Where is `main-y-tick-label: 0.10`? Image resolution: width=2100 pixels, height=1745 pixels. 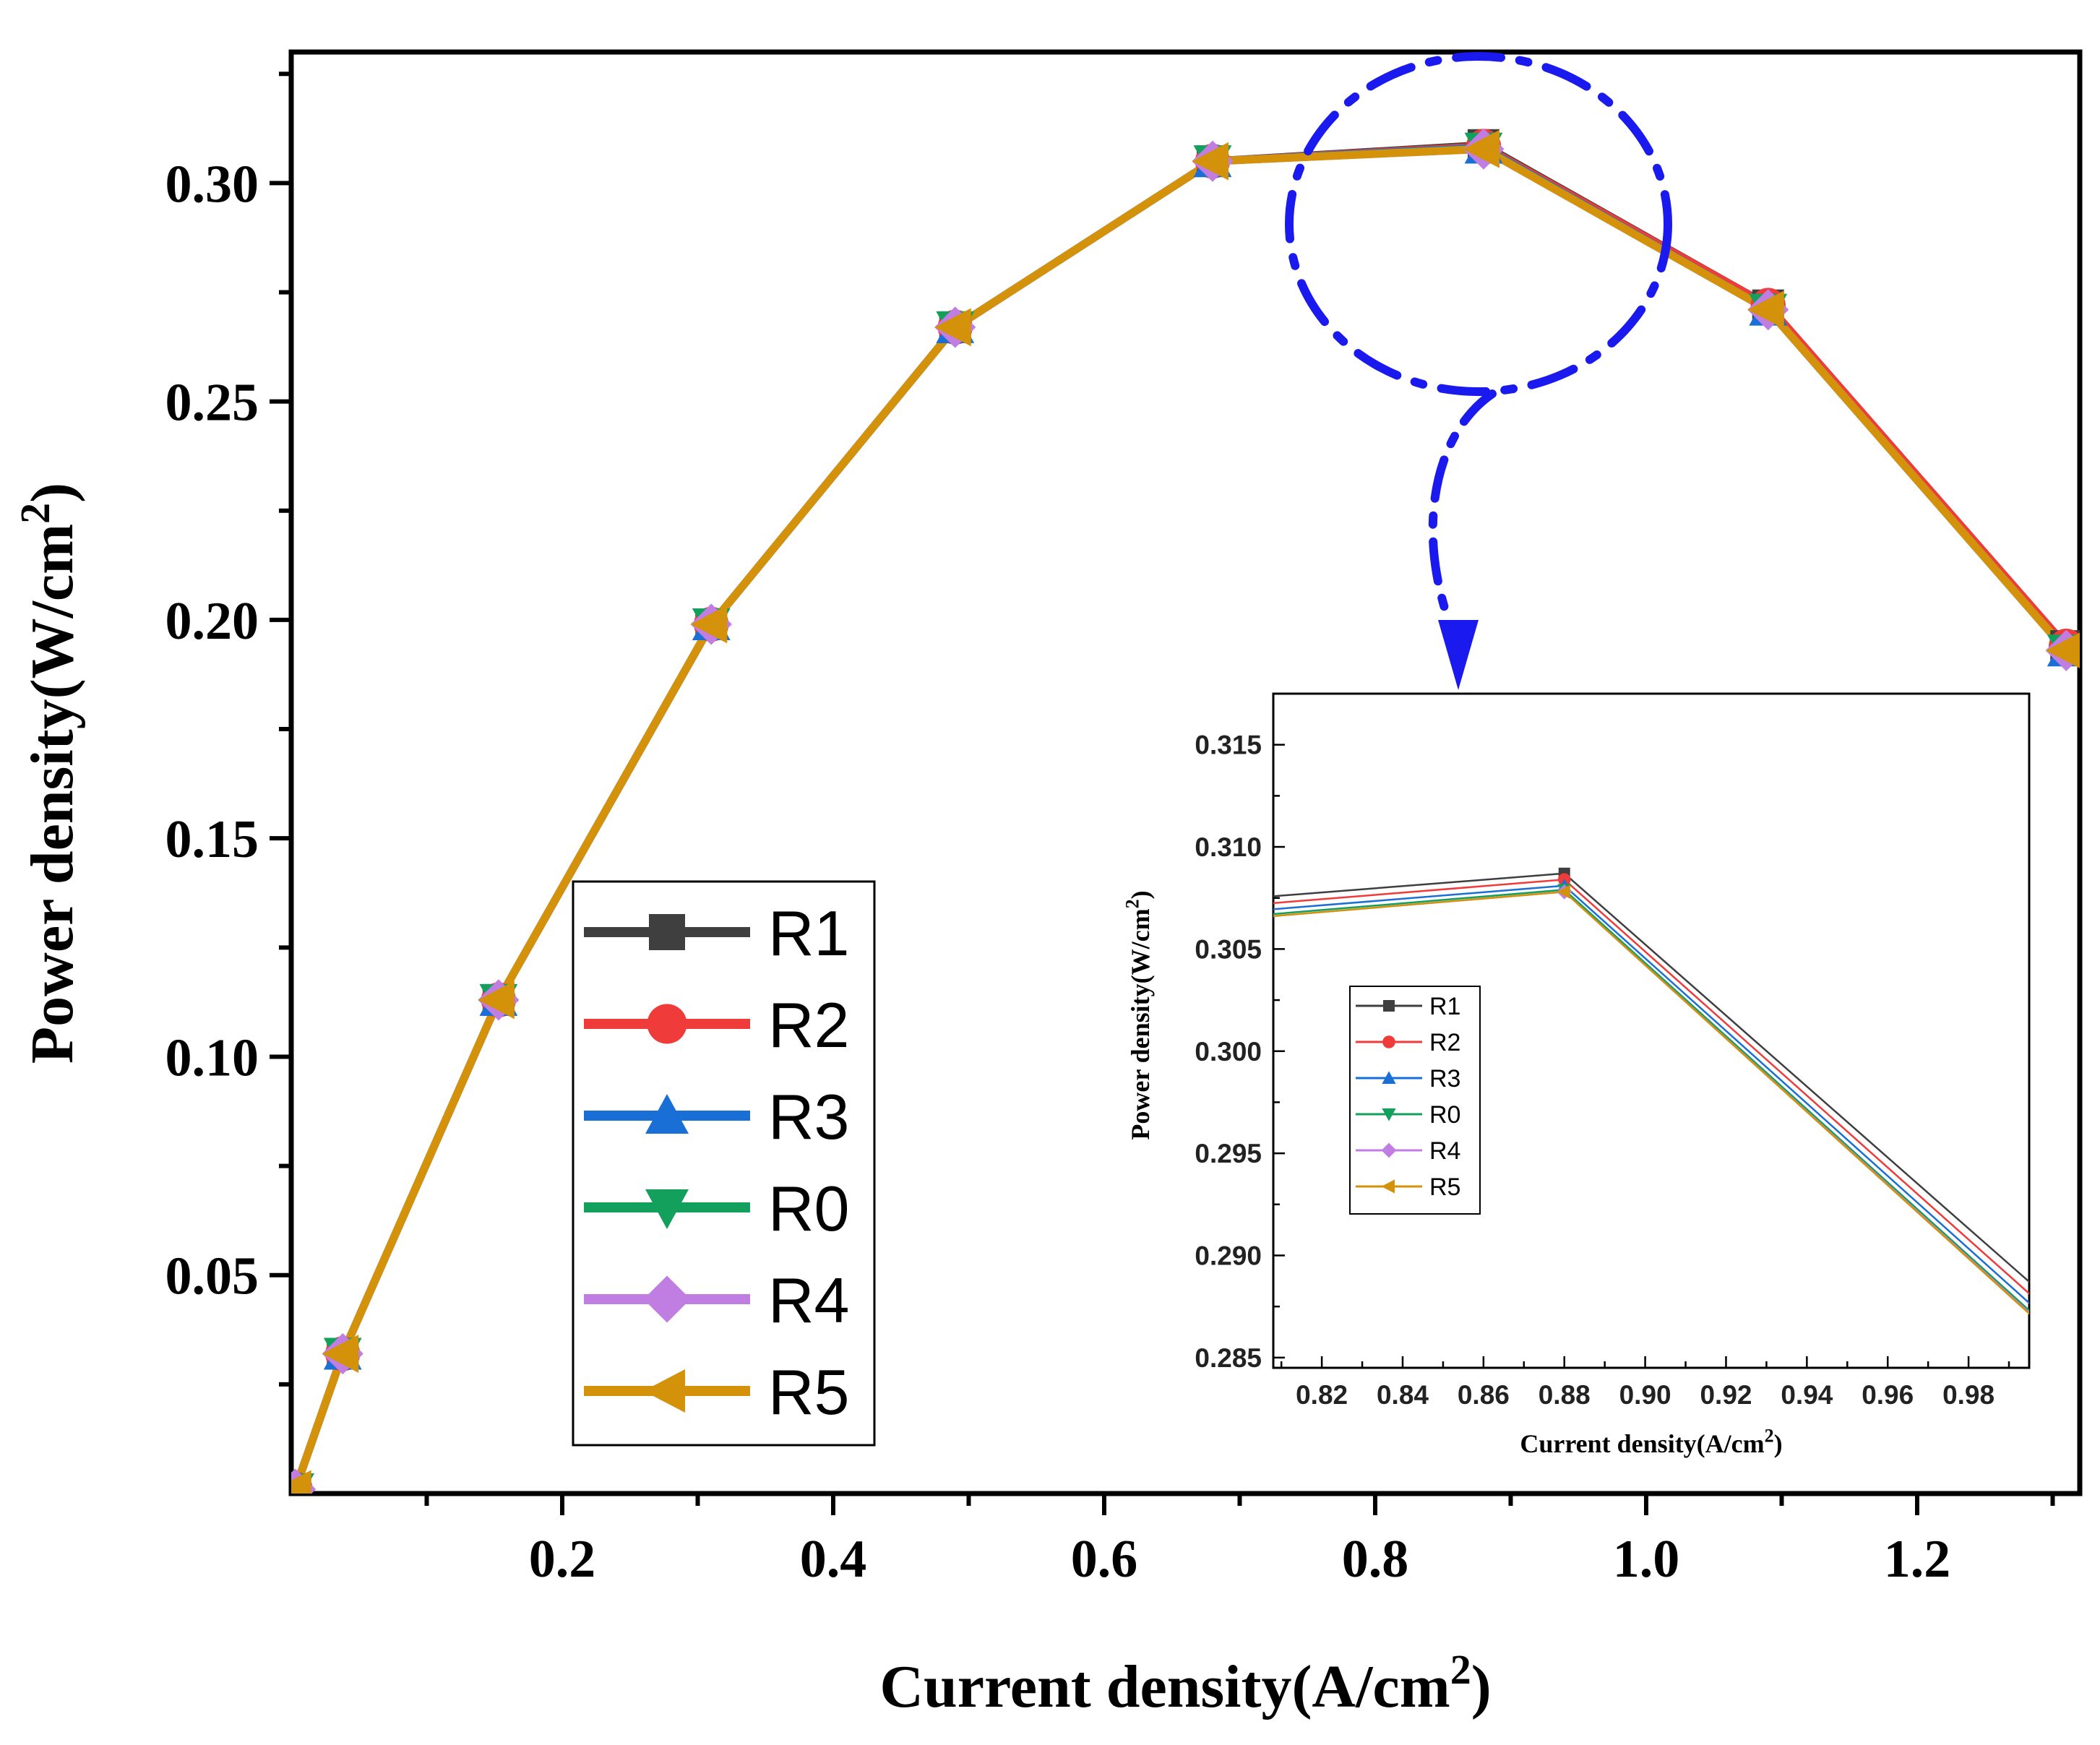 main-y-tick-label: 0.10 is located at coordinates (212, 1057).